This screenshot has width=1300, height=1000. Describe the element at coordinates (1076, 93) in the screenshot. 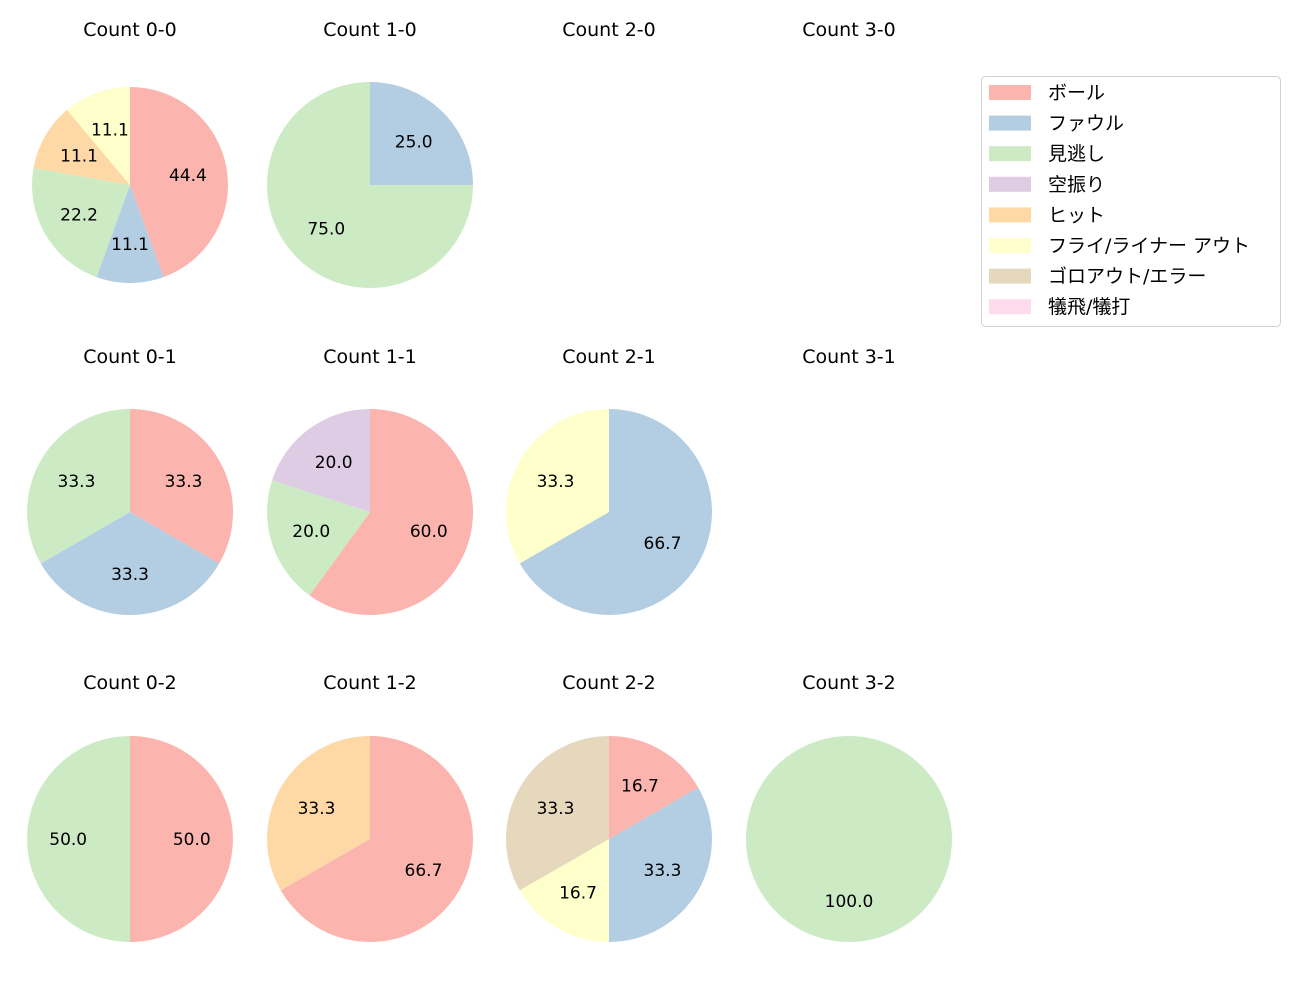

I see `legend-label: ボール` at that location.